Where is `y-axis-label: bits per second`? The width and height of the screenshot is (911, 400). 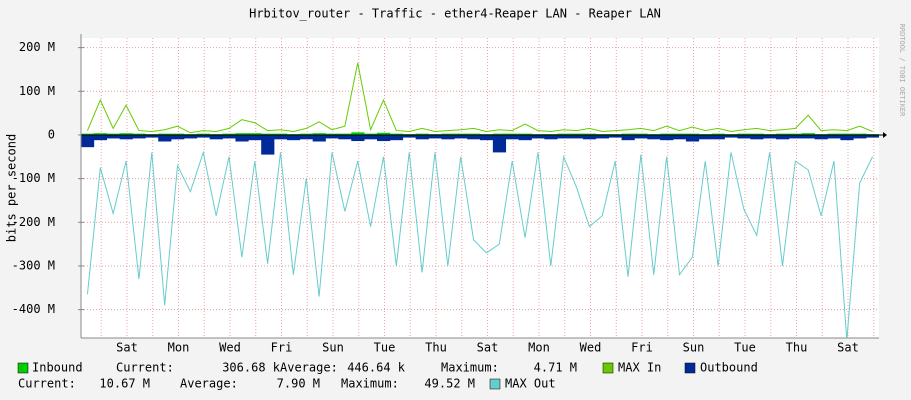 y-axis-label: bits per second is located at coordinates (12, 188).